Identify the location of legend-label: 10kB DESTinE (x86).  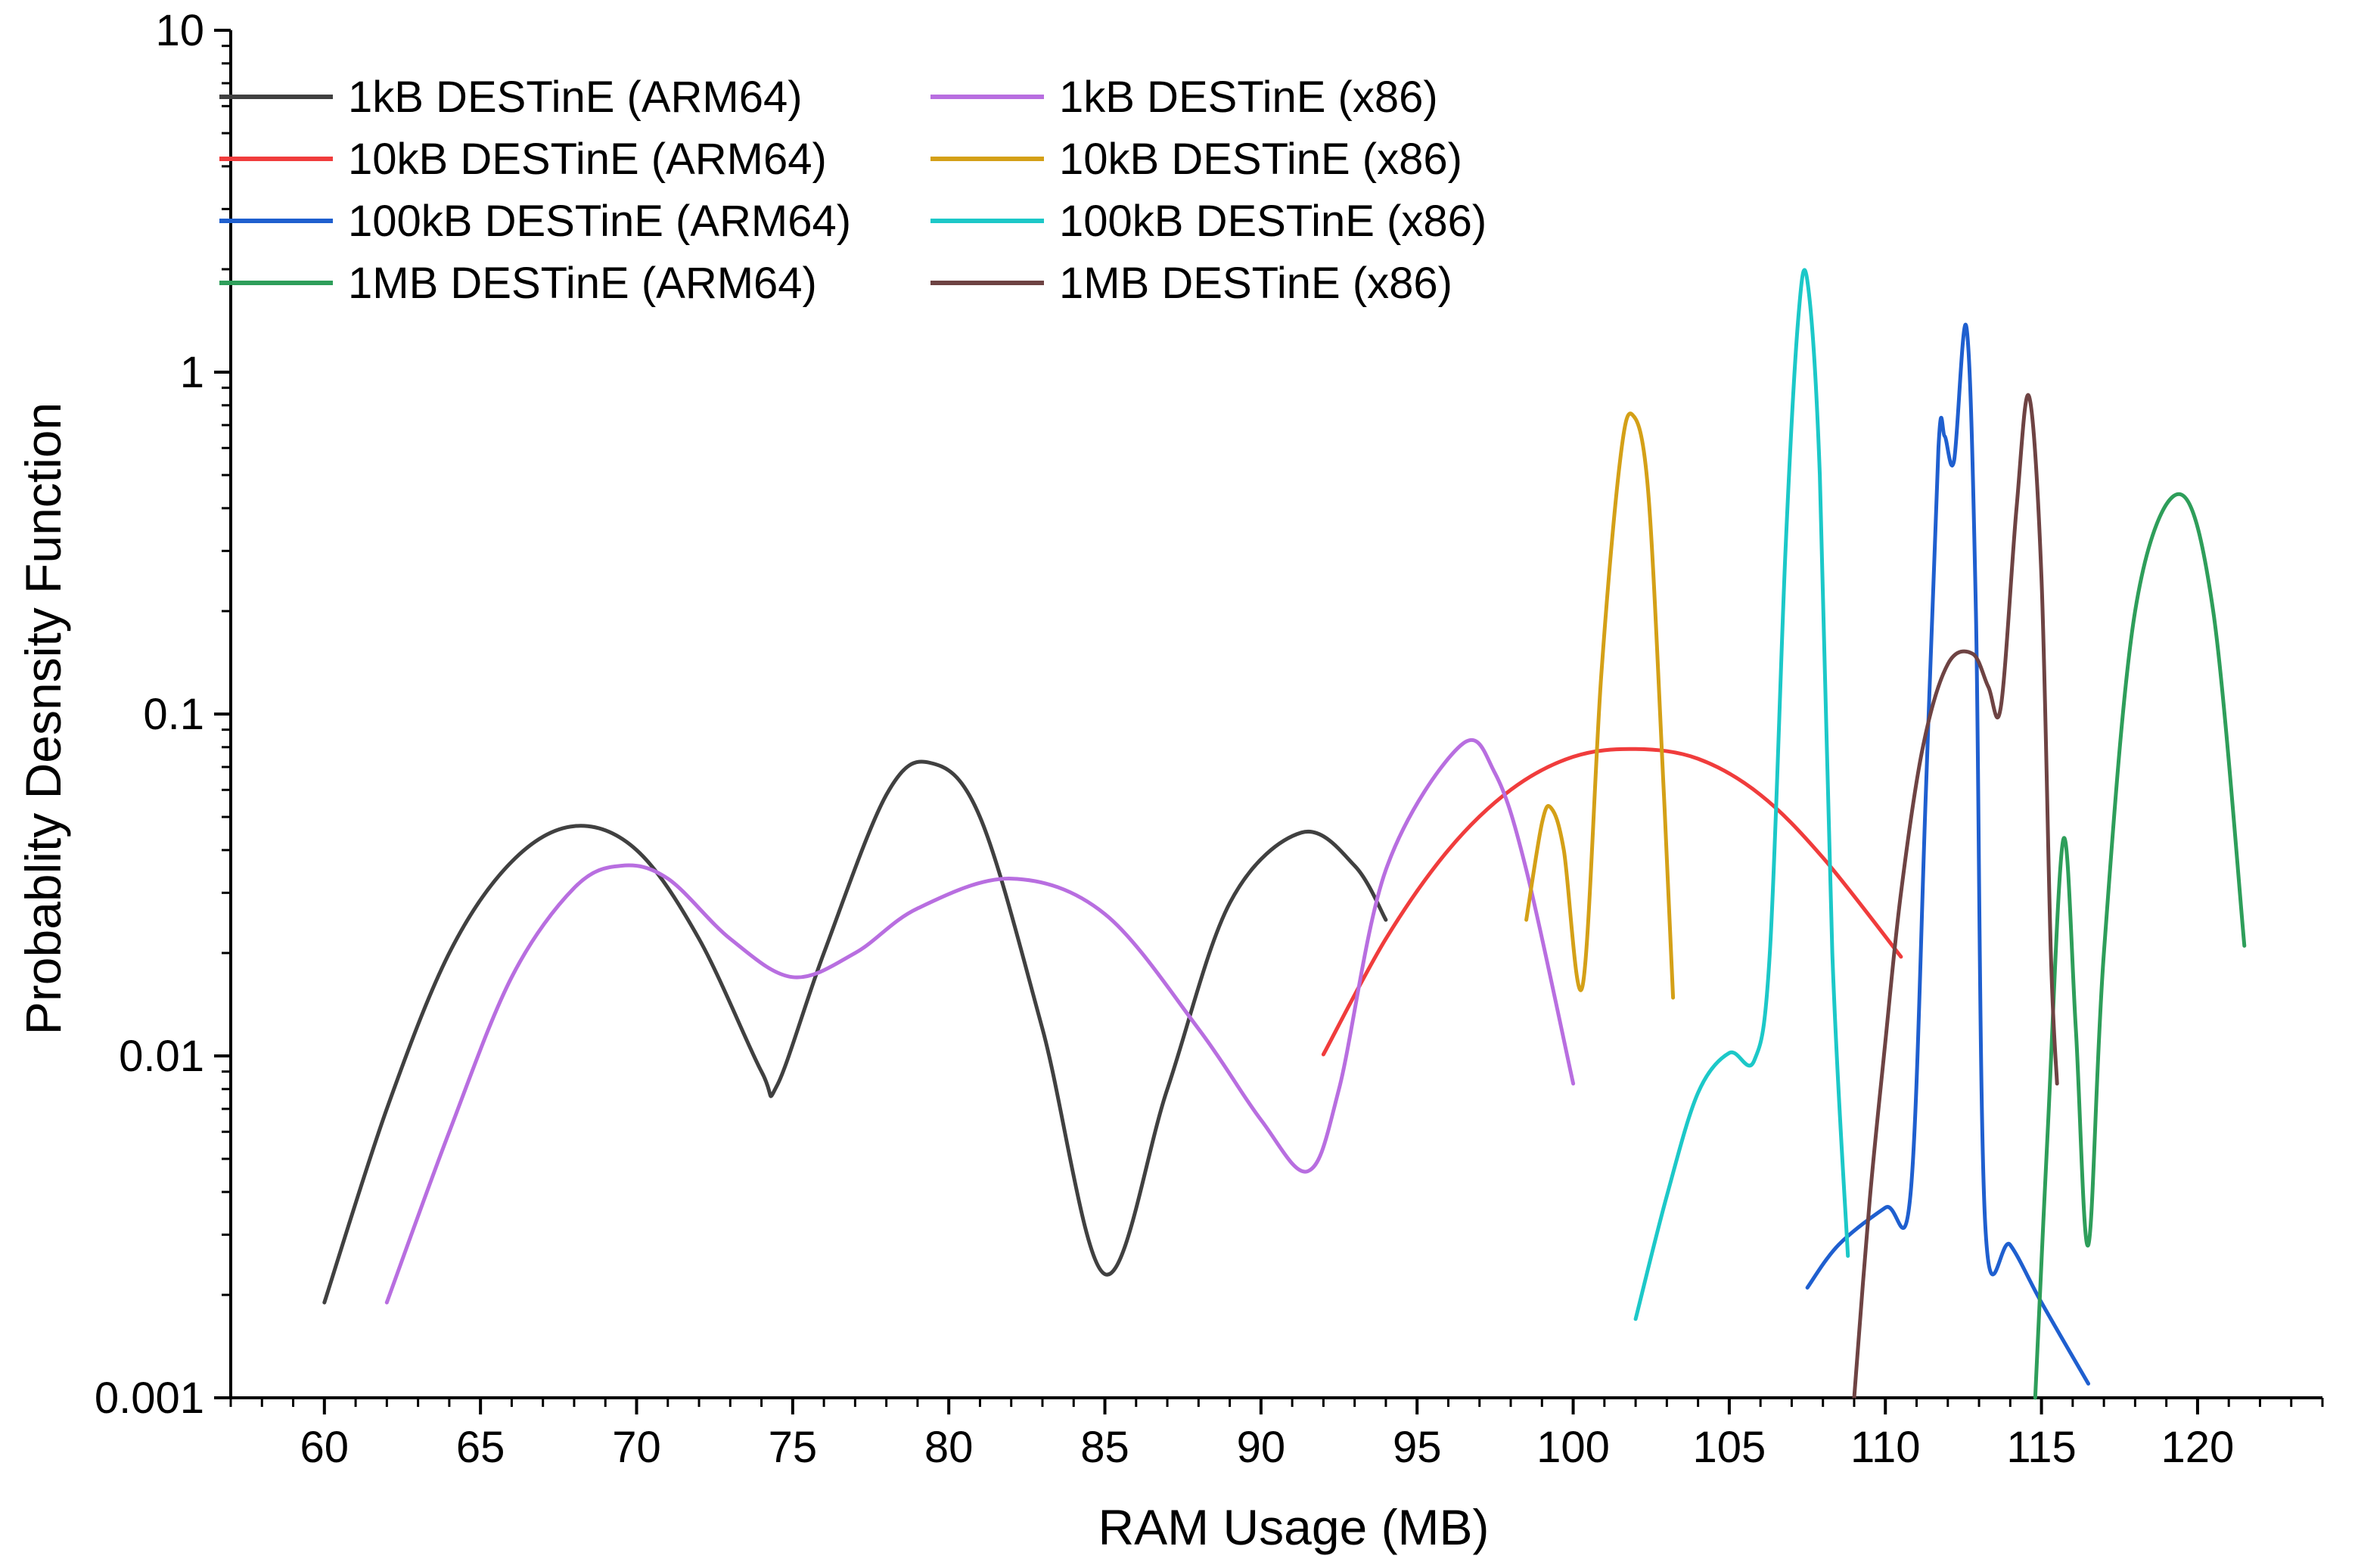
(1261, 159).